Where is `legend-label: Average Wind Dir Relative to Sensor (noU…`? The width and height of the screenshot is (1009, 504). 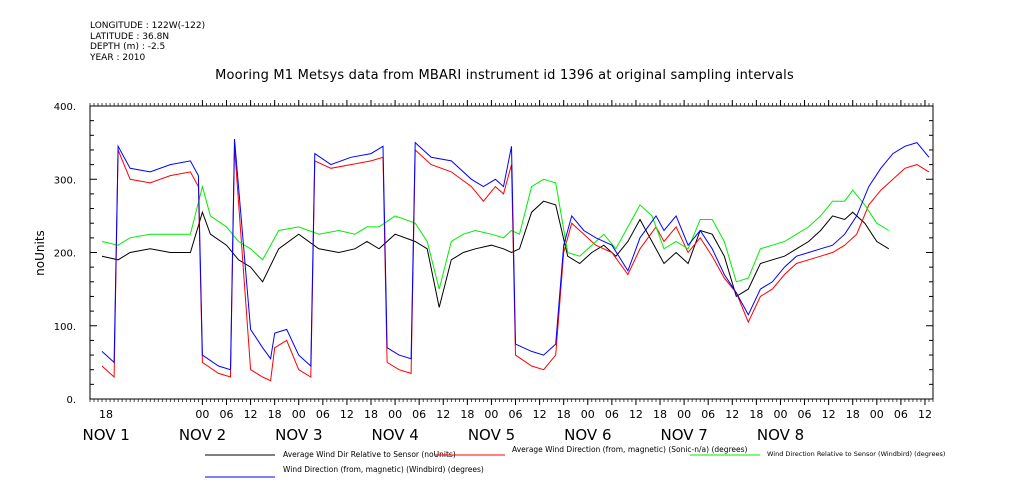
legend-label: Average Wind Dir Relative to Sensor (noU… is located at coordinates (369, 454).